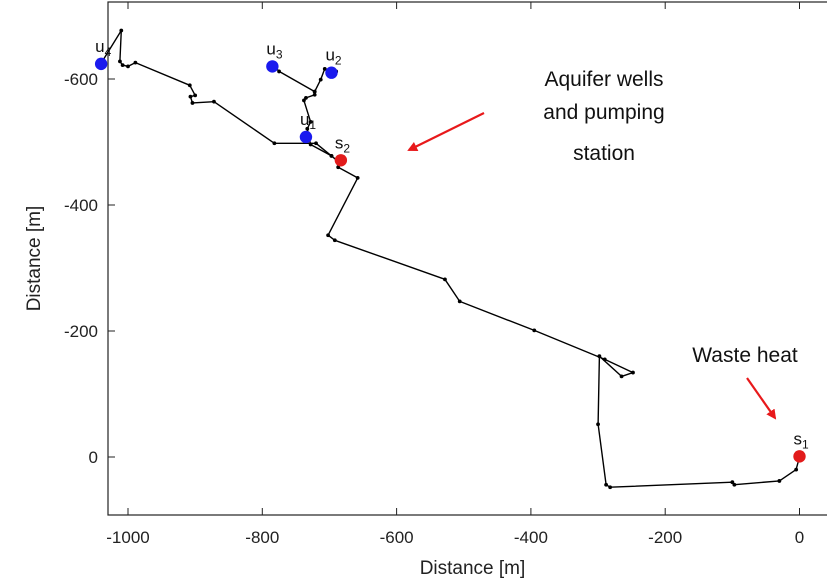 Image resolution: width=827 pixels, height=580 pixels. Describe the element at coordinates (262, 537) in the screenshot. I see `x-tick-label: -800` at that location.